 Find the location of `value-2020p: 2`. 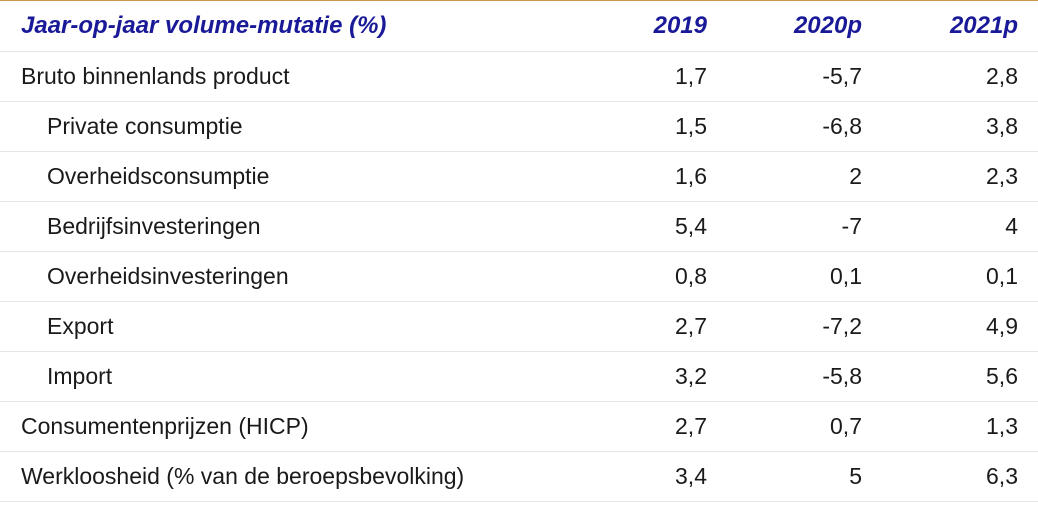

value-2020p: 2 is located at coordinates (855, 176).